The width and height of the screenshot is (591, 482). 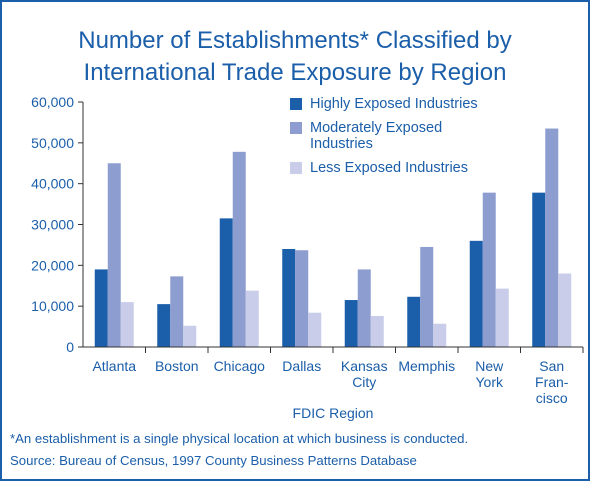 What do you see at coordinates (389, 168) in the screenshot?
I see `legend-label: Less Exposed Industries` at bounding box center [389, 168].